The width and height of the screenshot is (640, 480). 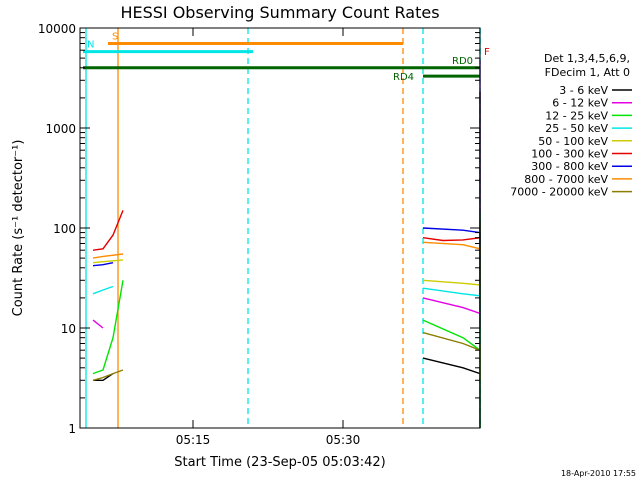 I want to click on flag-label-f: F, so click(x=487, y=52).